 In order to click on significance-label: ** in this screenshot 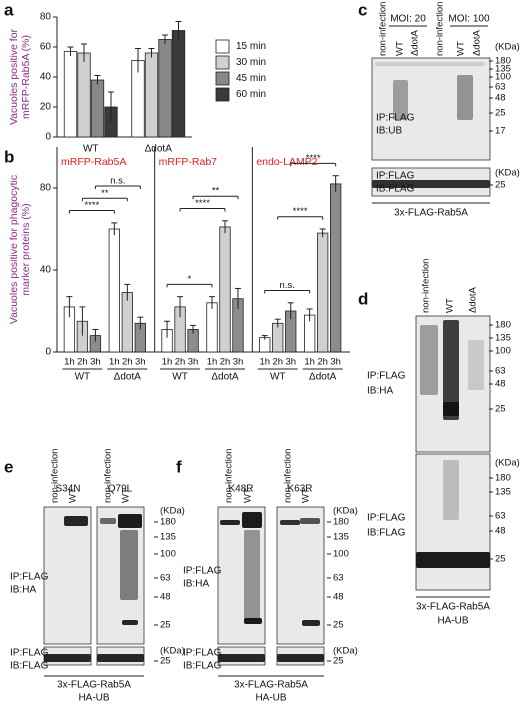, I will do `click(216, 191)`.